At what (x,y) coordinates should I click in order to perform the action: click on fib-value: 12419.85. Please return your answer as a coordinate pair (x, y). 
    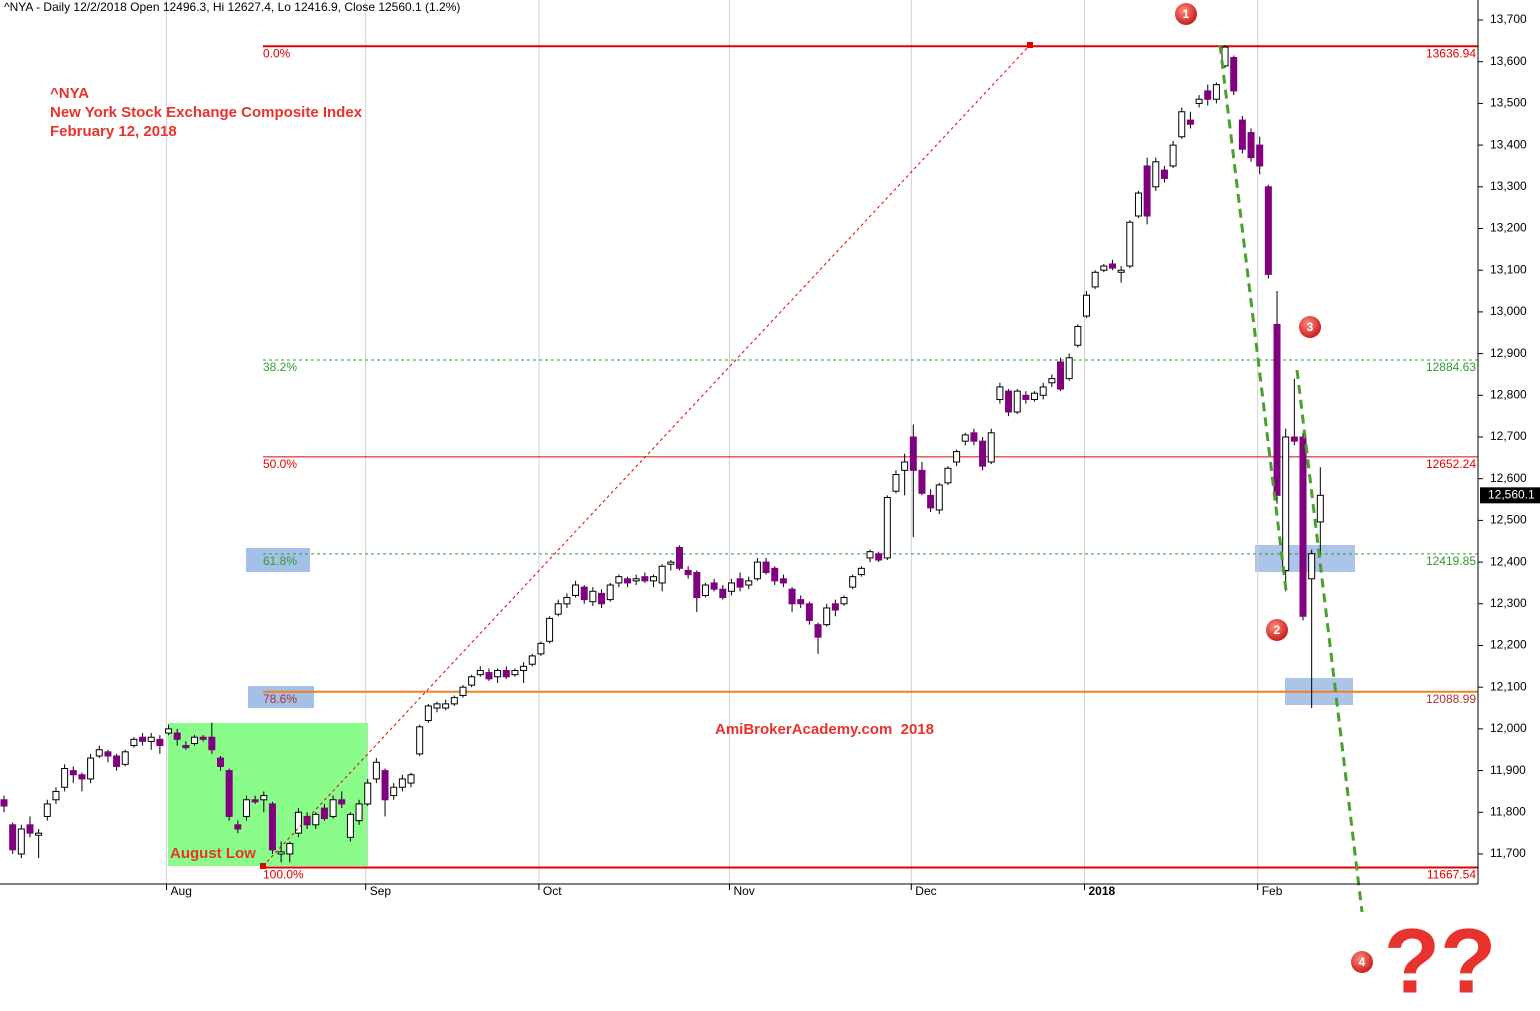
    Looking at the image, I should click on (1451, 561).